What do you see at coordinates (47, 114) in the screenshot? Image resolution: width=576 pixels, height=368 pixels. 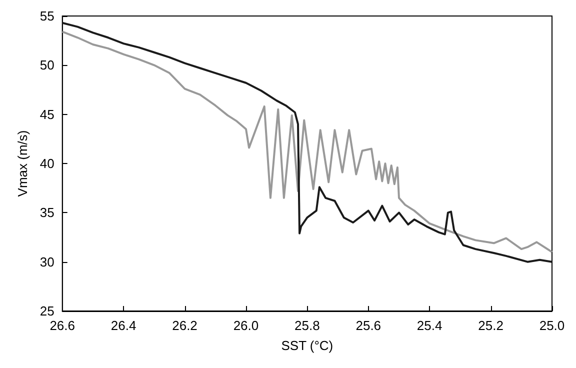 I see `y-tick-label: 45` at bounding box center [47, 114].